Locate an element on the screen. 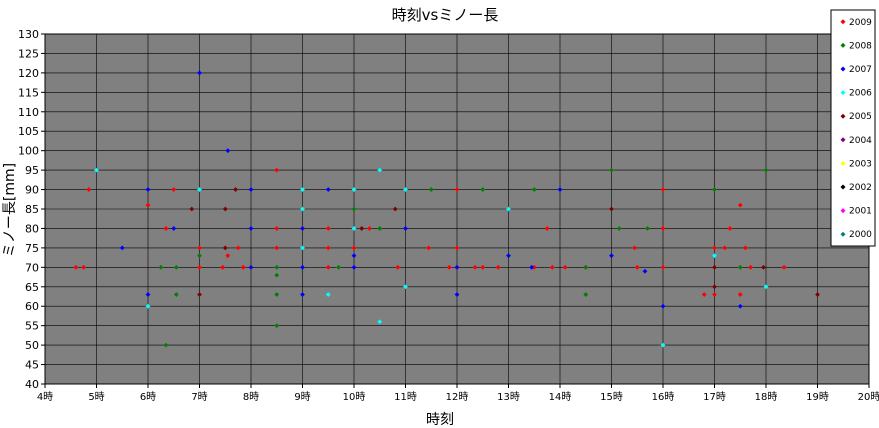 The image size is (879, 428). y-tick-label: 85 is located at coordinates (32, 209).